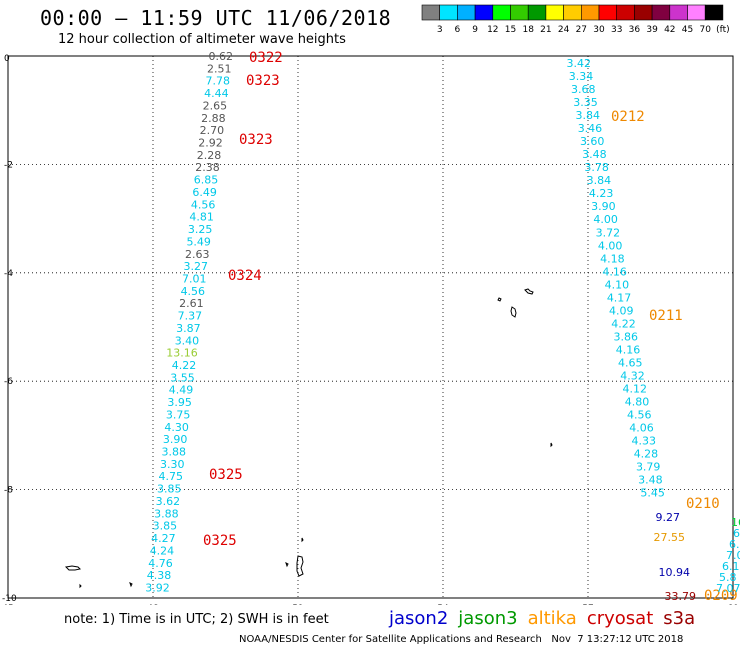 Image resolution: width=740 pixels, height=650 pixels. I want to click on wave-height-label: 4.81, so click(201, 217).